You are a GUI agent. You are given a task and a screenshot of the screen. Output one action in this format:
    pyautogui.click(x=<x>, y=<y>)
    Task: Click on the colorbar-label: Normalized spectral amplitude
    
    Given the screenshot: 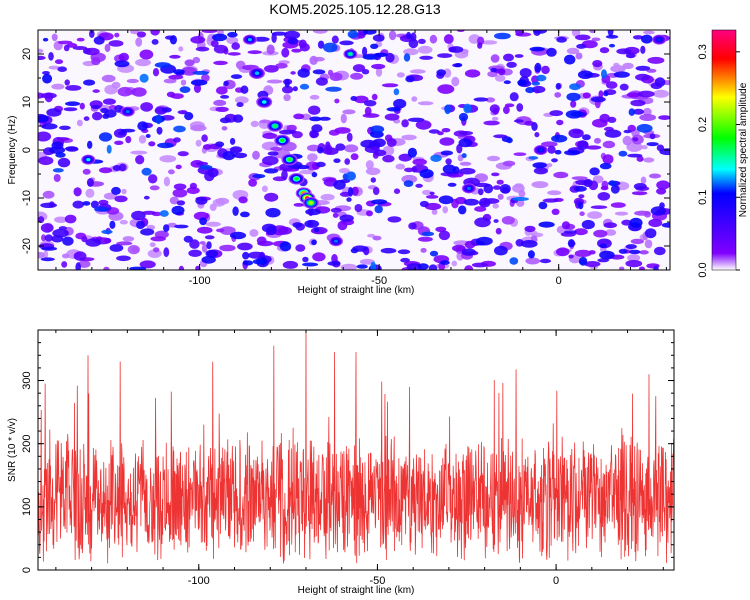 What is the action you would take?
    pyautogui.click(x=743, y=149)
    